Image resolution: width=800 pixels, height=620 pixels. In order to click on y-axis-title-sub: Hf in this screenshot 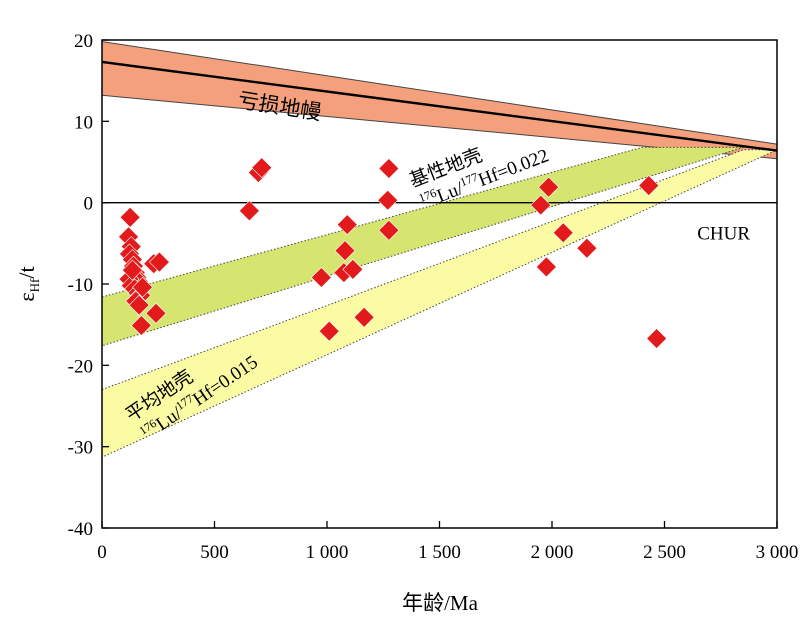, I will do `click(34, 285)`.